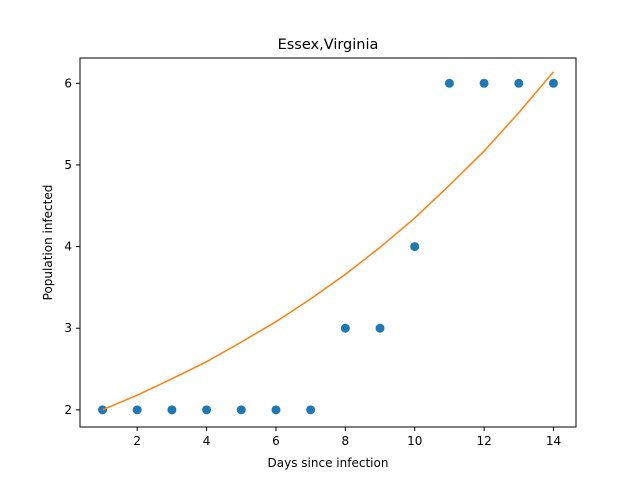  Describe the element at coordinates (207, 441) in the screenshot. I see `x-tick-label: 4` at that location.